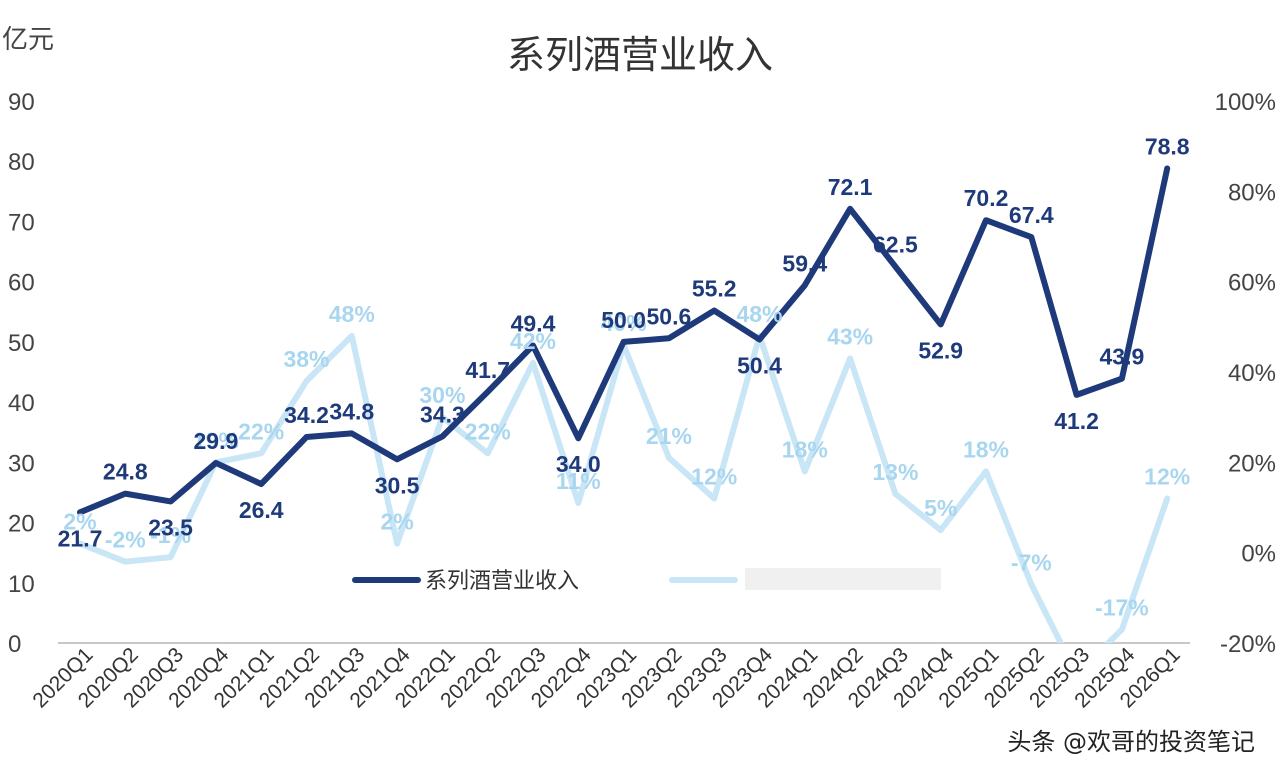  What do you see at coordinates (1245, 102) in the screenshot?
I see `y2-tick-label: 100%` at bounding box center [1245, 102].